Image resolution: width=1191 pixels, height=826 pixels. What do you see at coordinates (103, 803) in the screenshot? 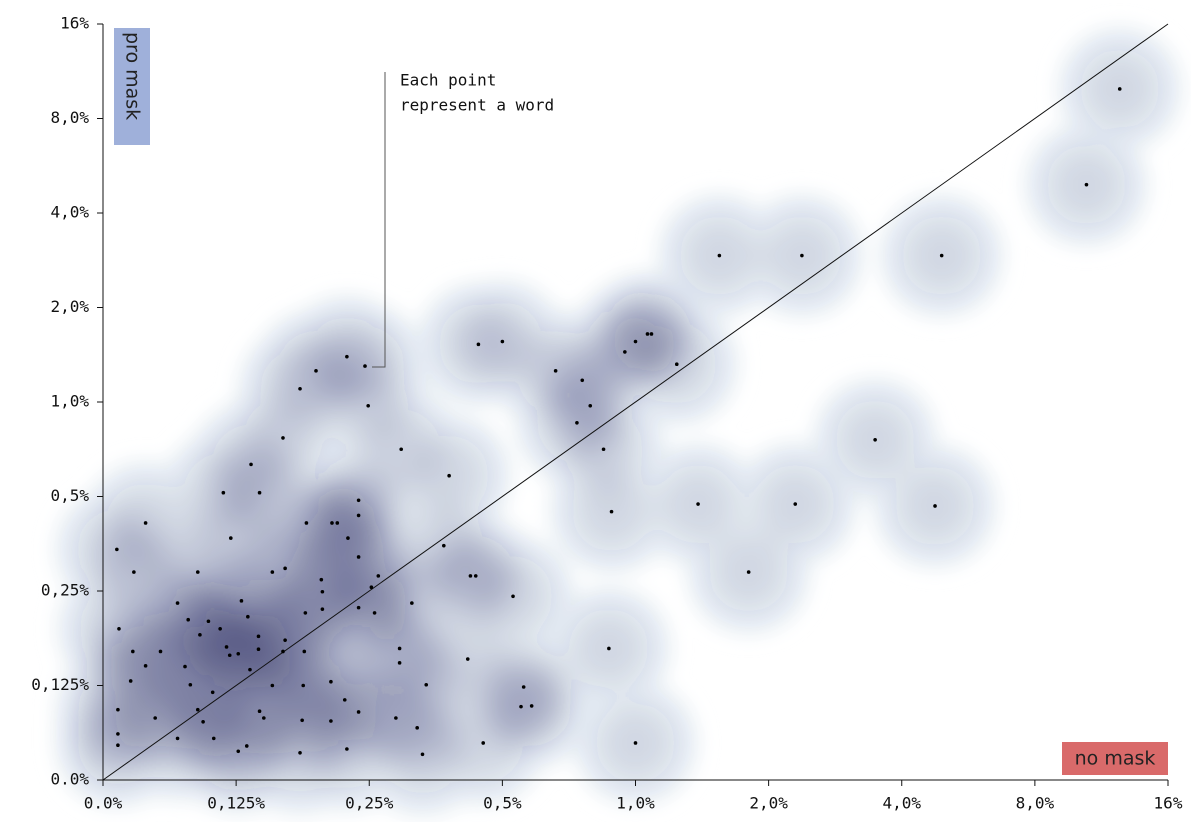
I see `x-tick-label: 0.0%` at bounding box center [103, 803].